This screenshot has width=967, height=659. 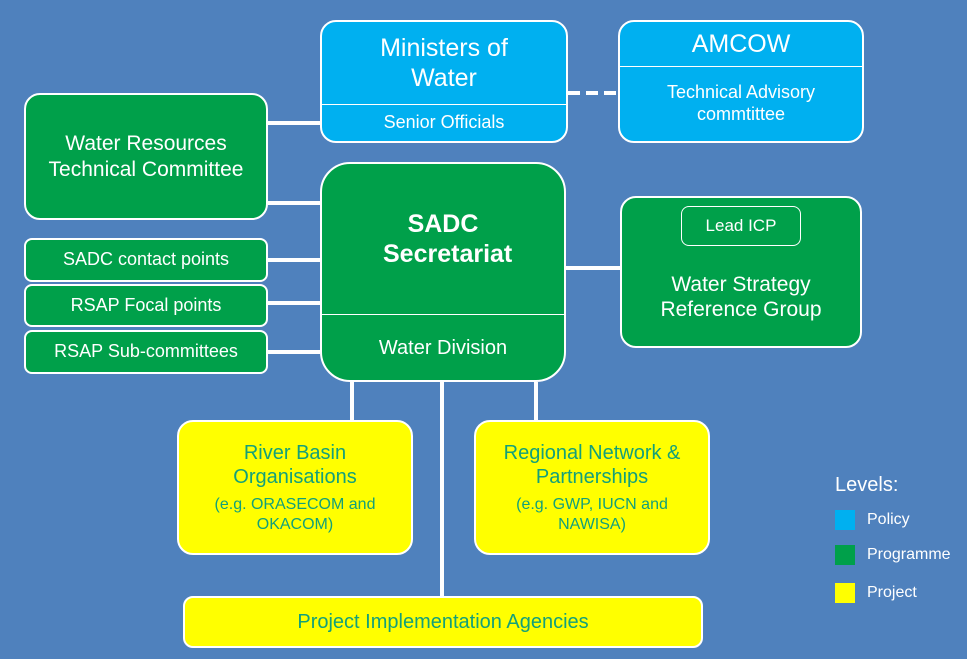 I want to click on box-subtitle: Water Division, so click(x=443, y=347).